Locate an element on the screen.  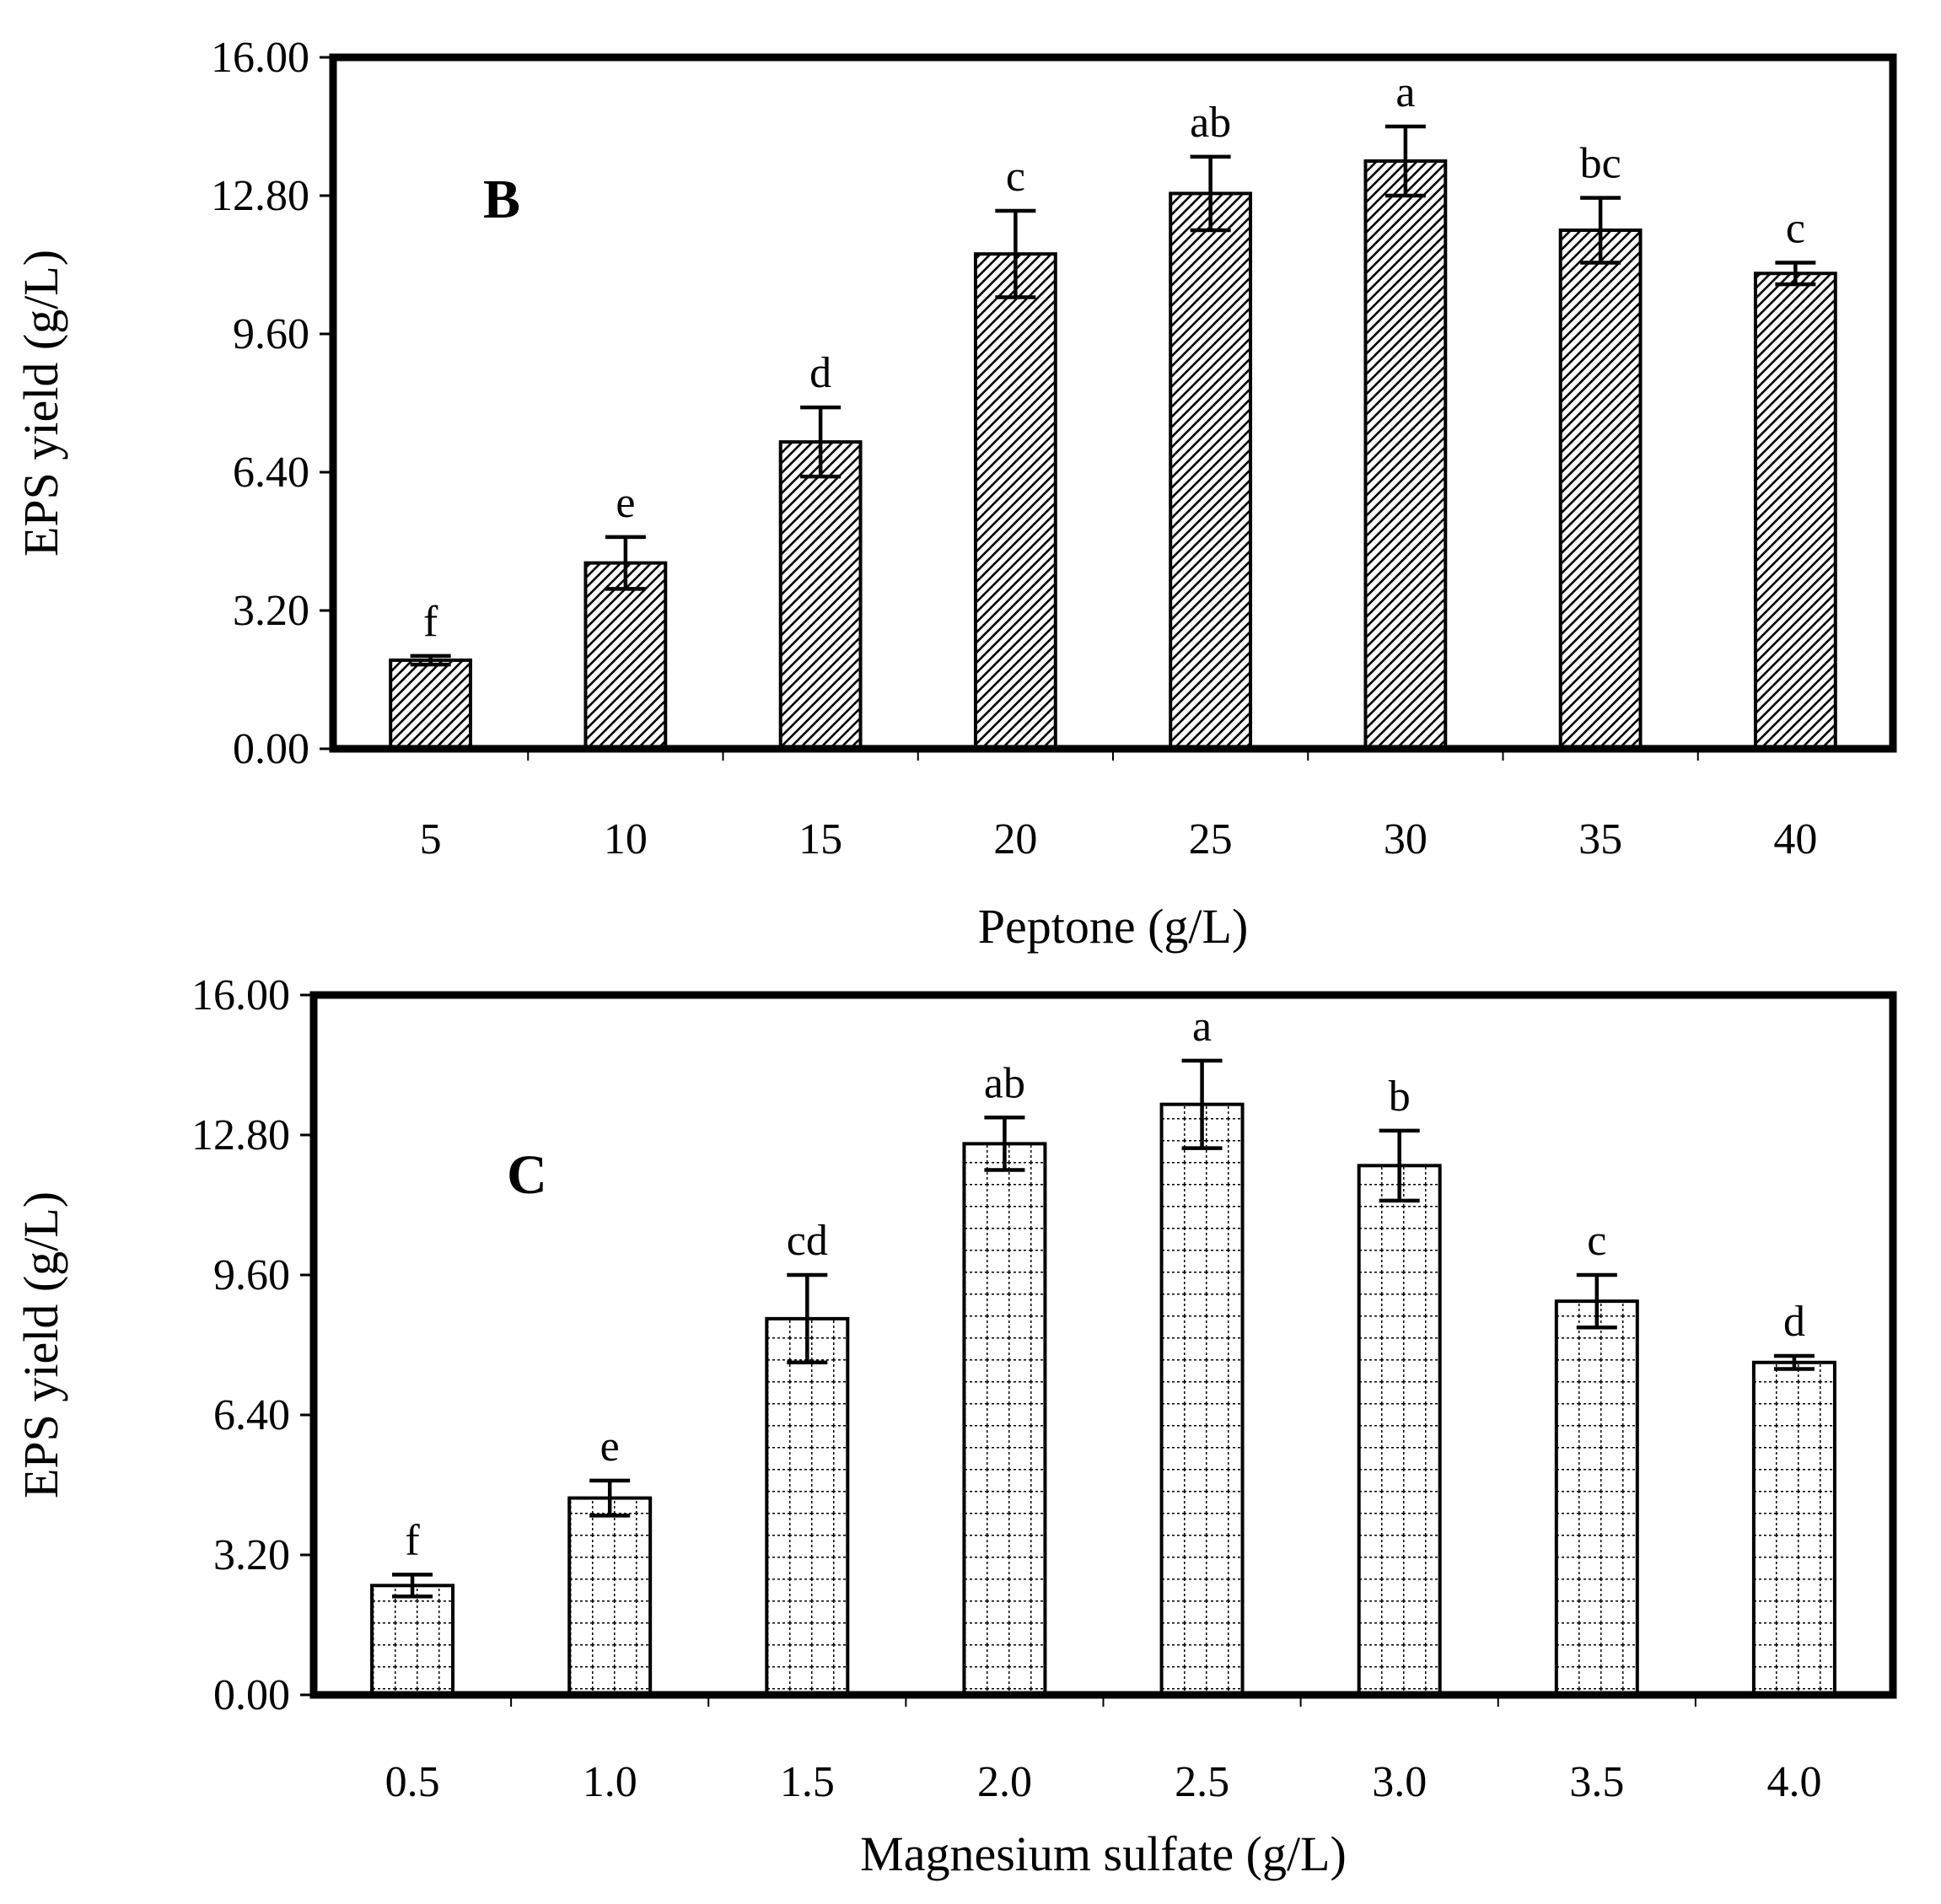
x-tick-label: 3.5 is located at coordinates (1596, 1782).